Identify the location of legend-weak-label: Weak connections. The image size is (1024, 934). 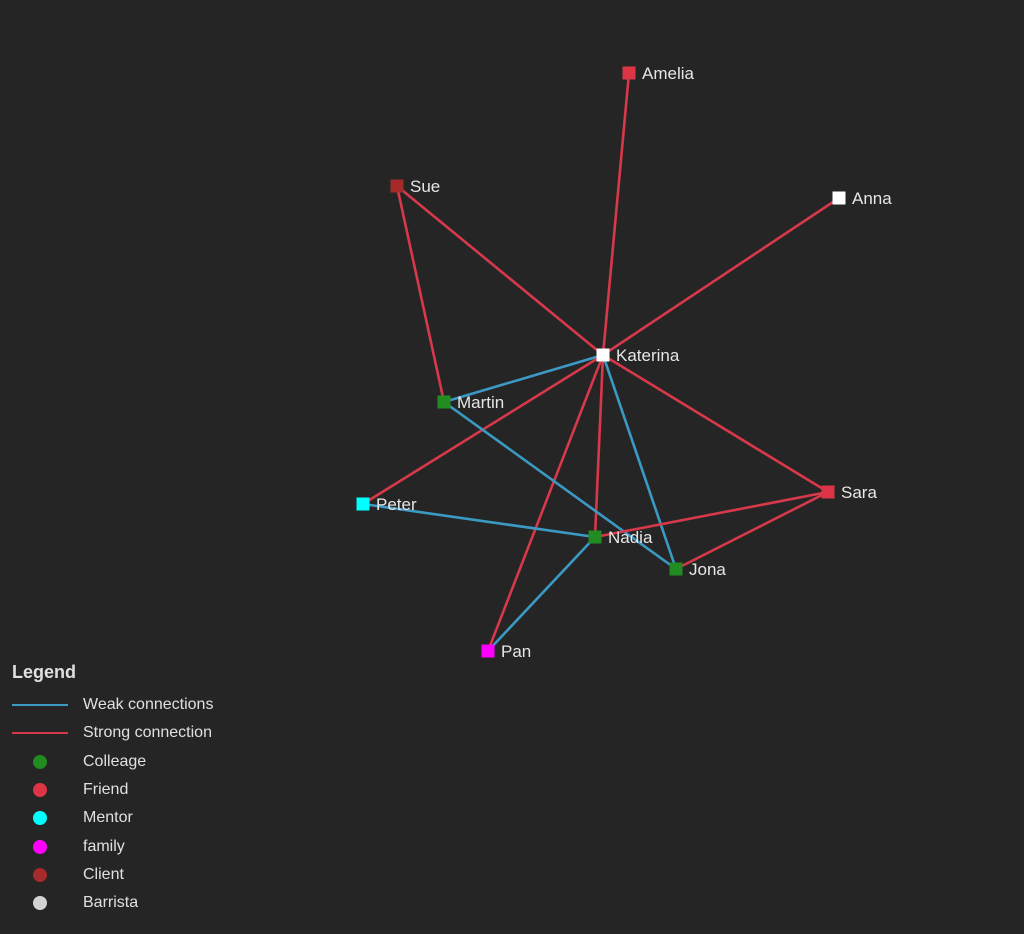
(148, 705).